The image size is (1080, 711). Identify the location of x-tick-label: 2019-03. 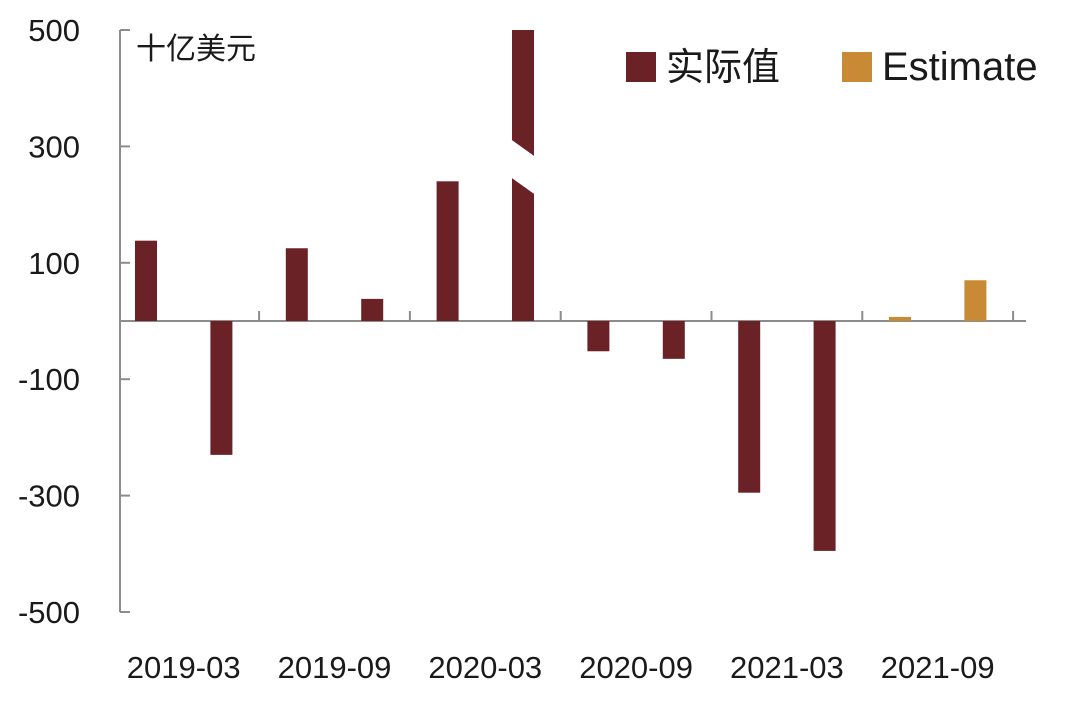
(184, 667).